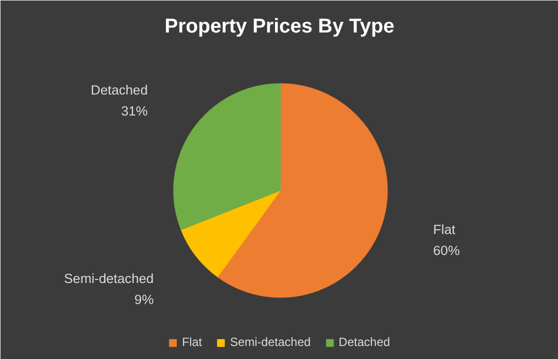 This screenshot has height=359, width=558. Describe the element at coordinates (119, 90) in the screenshot. I see `slice-label: Detached` at that location.